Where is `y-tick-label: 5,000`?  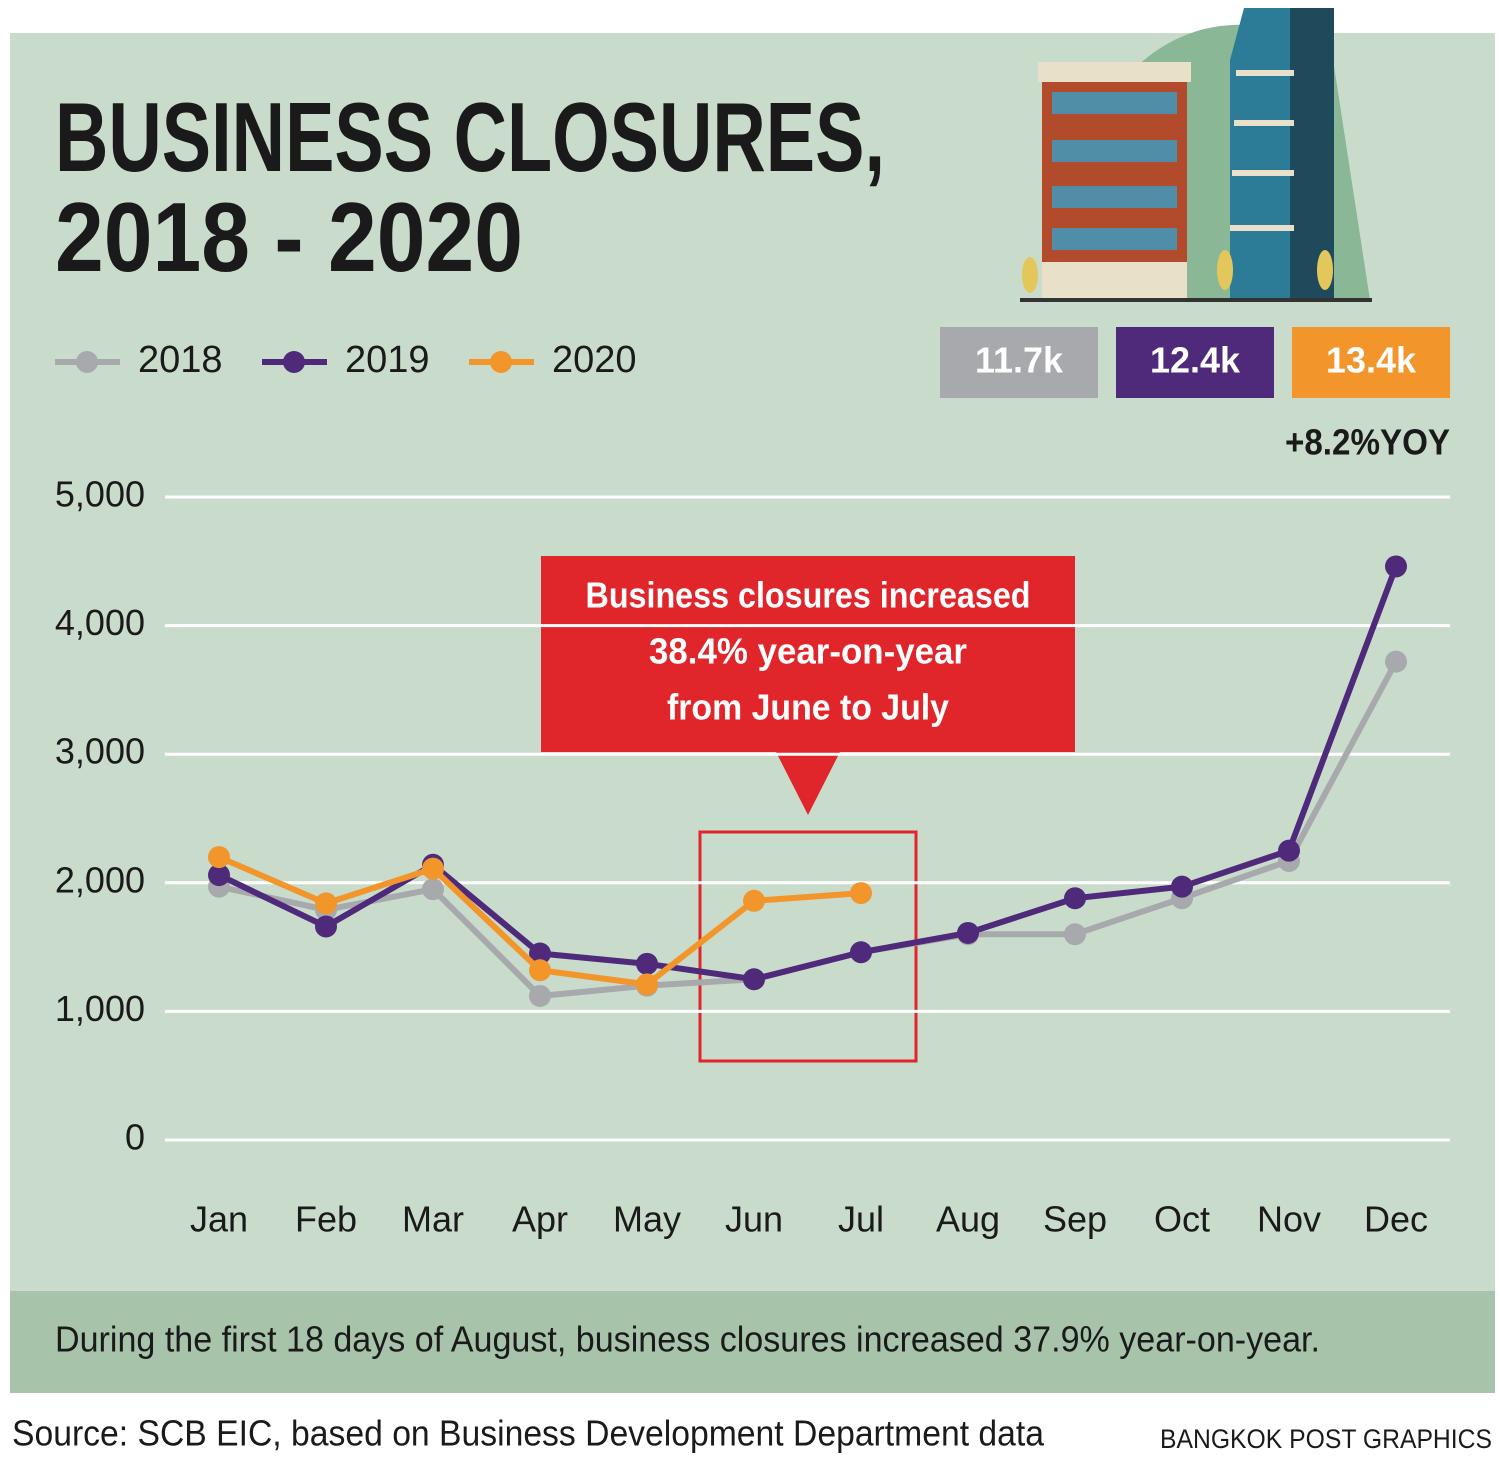 y-tick-label: 5,000 is located at coordinates (100, 494).